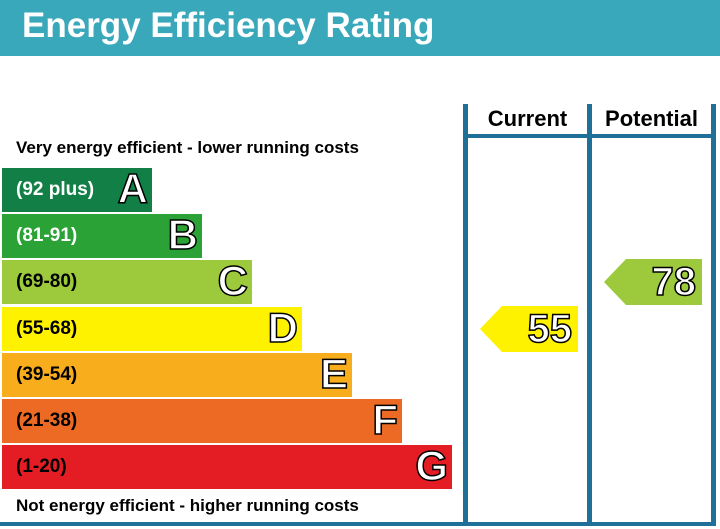 This screenshot has height=529, width=720. Describe the element at coordinates (133, 189) in the screenshot. I see `band-letter: A` at that location.